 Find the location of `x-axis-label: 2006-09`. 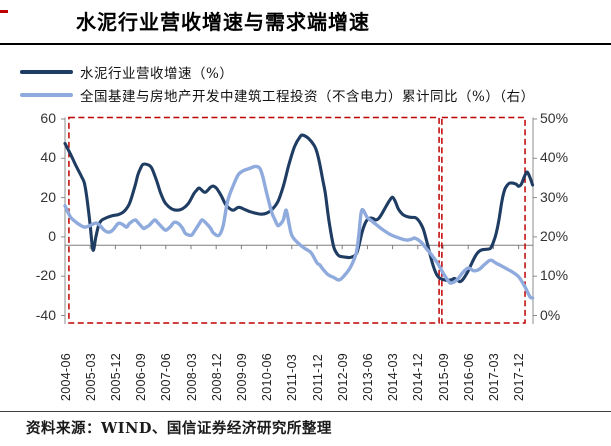

x-axis-label: 2006-09 is located at coordinates (141, 377).